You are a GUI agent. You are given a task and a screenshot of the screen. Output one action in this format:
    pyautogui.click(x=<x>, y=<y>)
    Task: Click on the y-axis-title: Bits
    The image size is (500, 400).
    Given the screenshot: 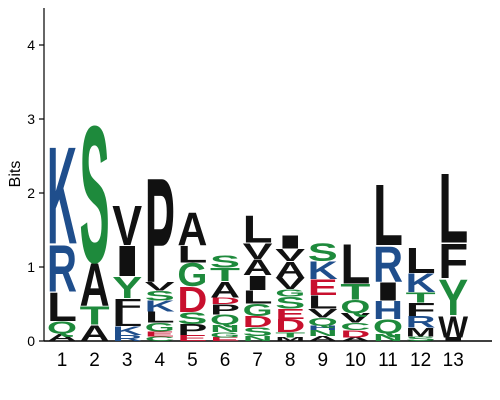 What is the action you would take?
    pyautogui.click(x=15, y=174)
    